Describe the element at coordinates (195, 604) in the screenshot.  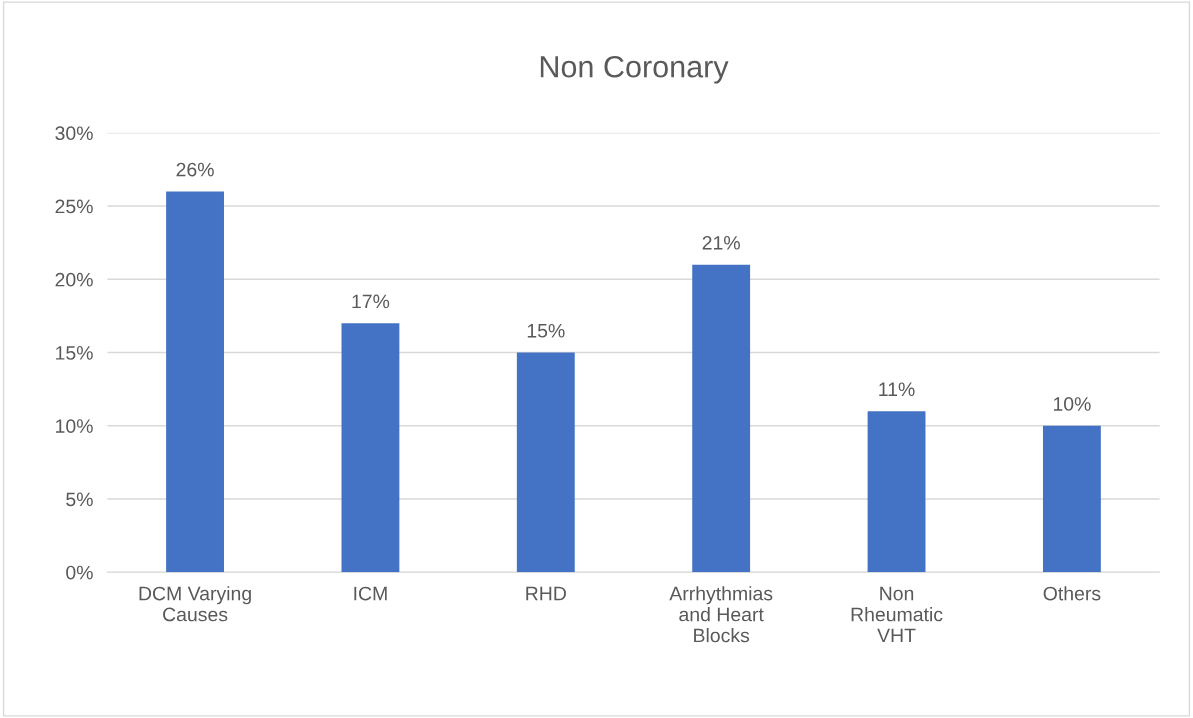
I see `x-tick-label: DCM Varying Causes` at that location.